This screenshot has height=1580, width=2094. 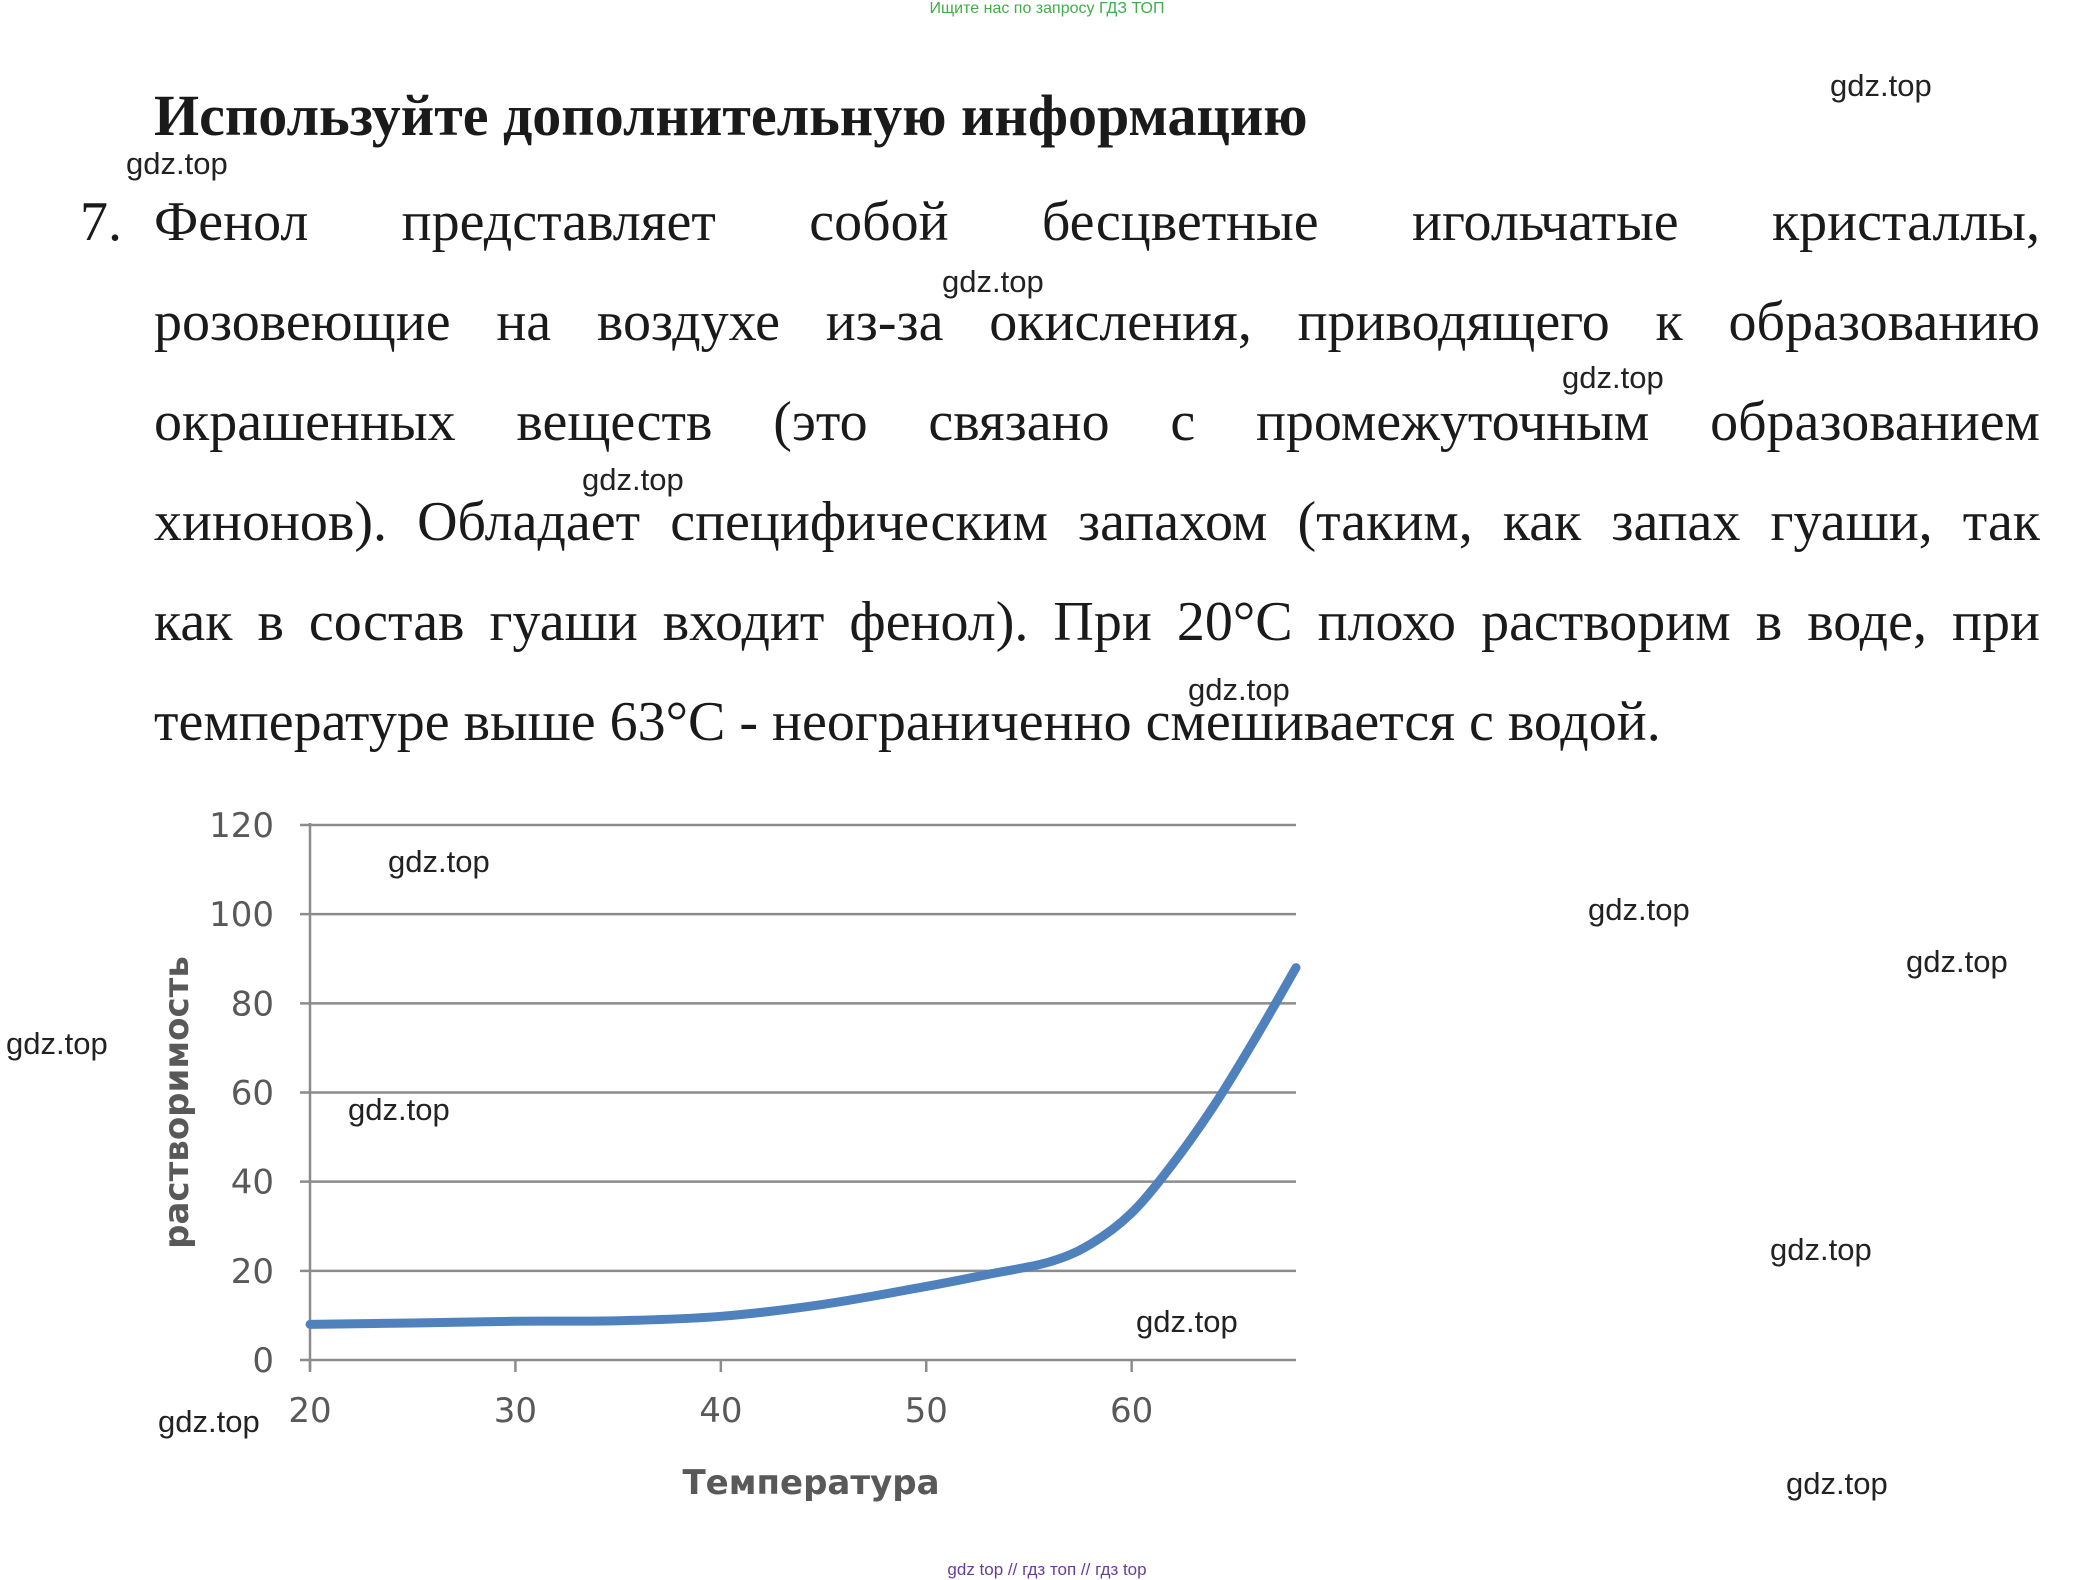 I want to click on y-tick-label: 60, so click(x=252, y=1094).